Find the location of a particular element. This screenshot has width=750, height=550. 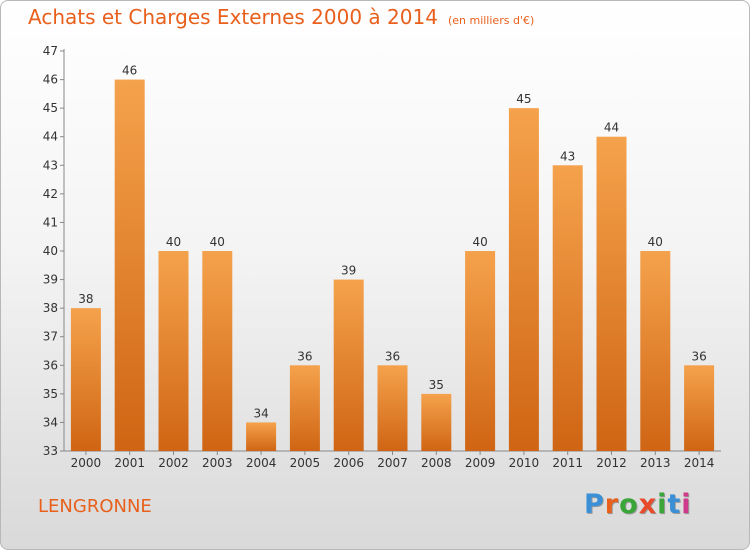

x-tick-label: 2001 is located at coordinates (129, 463).